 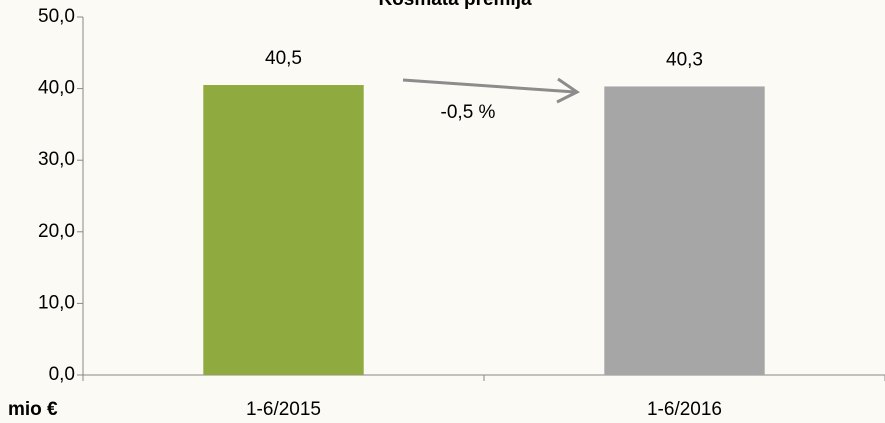 What do you see at coordinates (33, 409) in the screenshot?
I see `y-axis-label: mio €` at bounding box center [33, 409].